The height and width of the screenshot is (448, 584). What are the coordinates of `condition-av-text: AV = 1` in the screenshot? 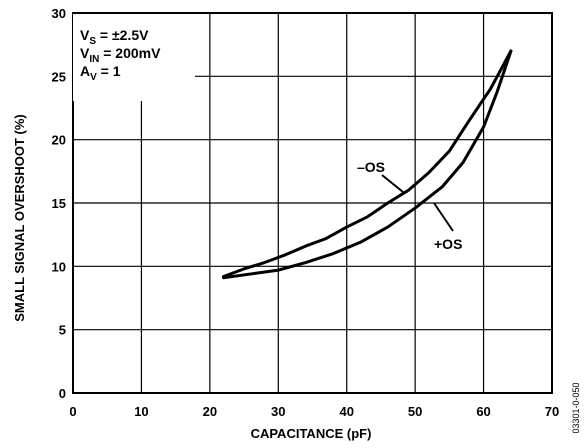 It's located at (100, 73).